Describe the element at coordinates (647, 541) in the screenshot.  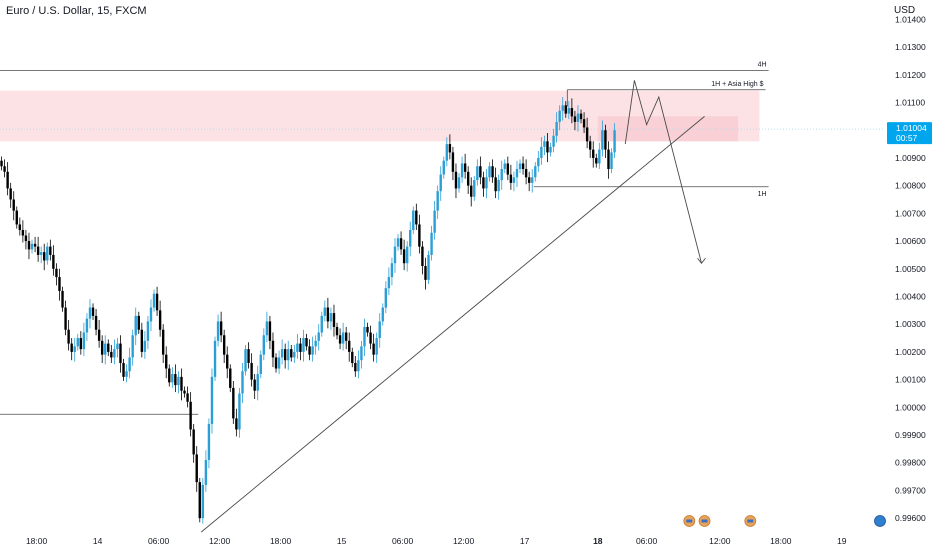
I see `x-tick-label: 06:00` at that location.